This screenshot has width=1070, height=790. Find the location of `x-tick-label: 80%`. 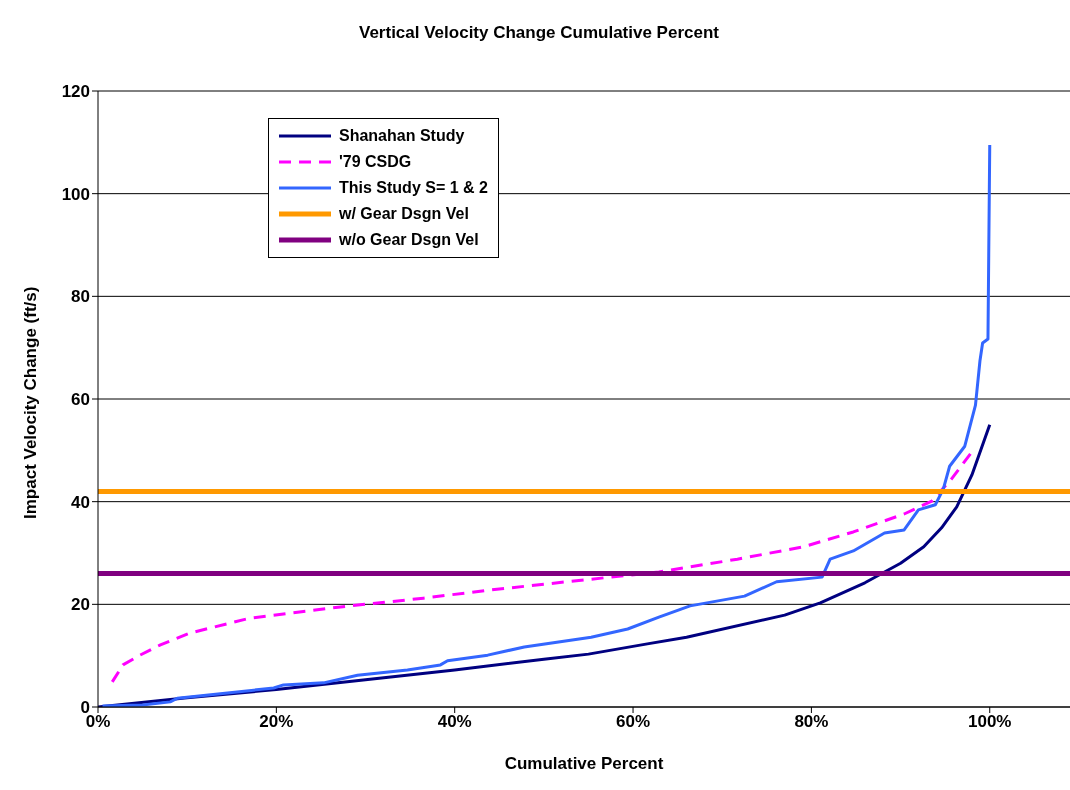

x-tick-label: 80% is located at coordinates (811, 722).